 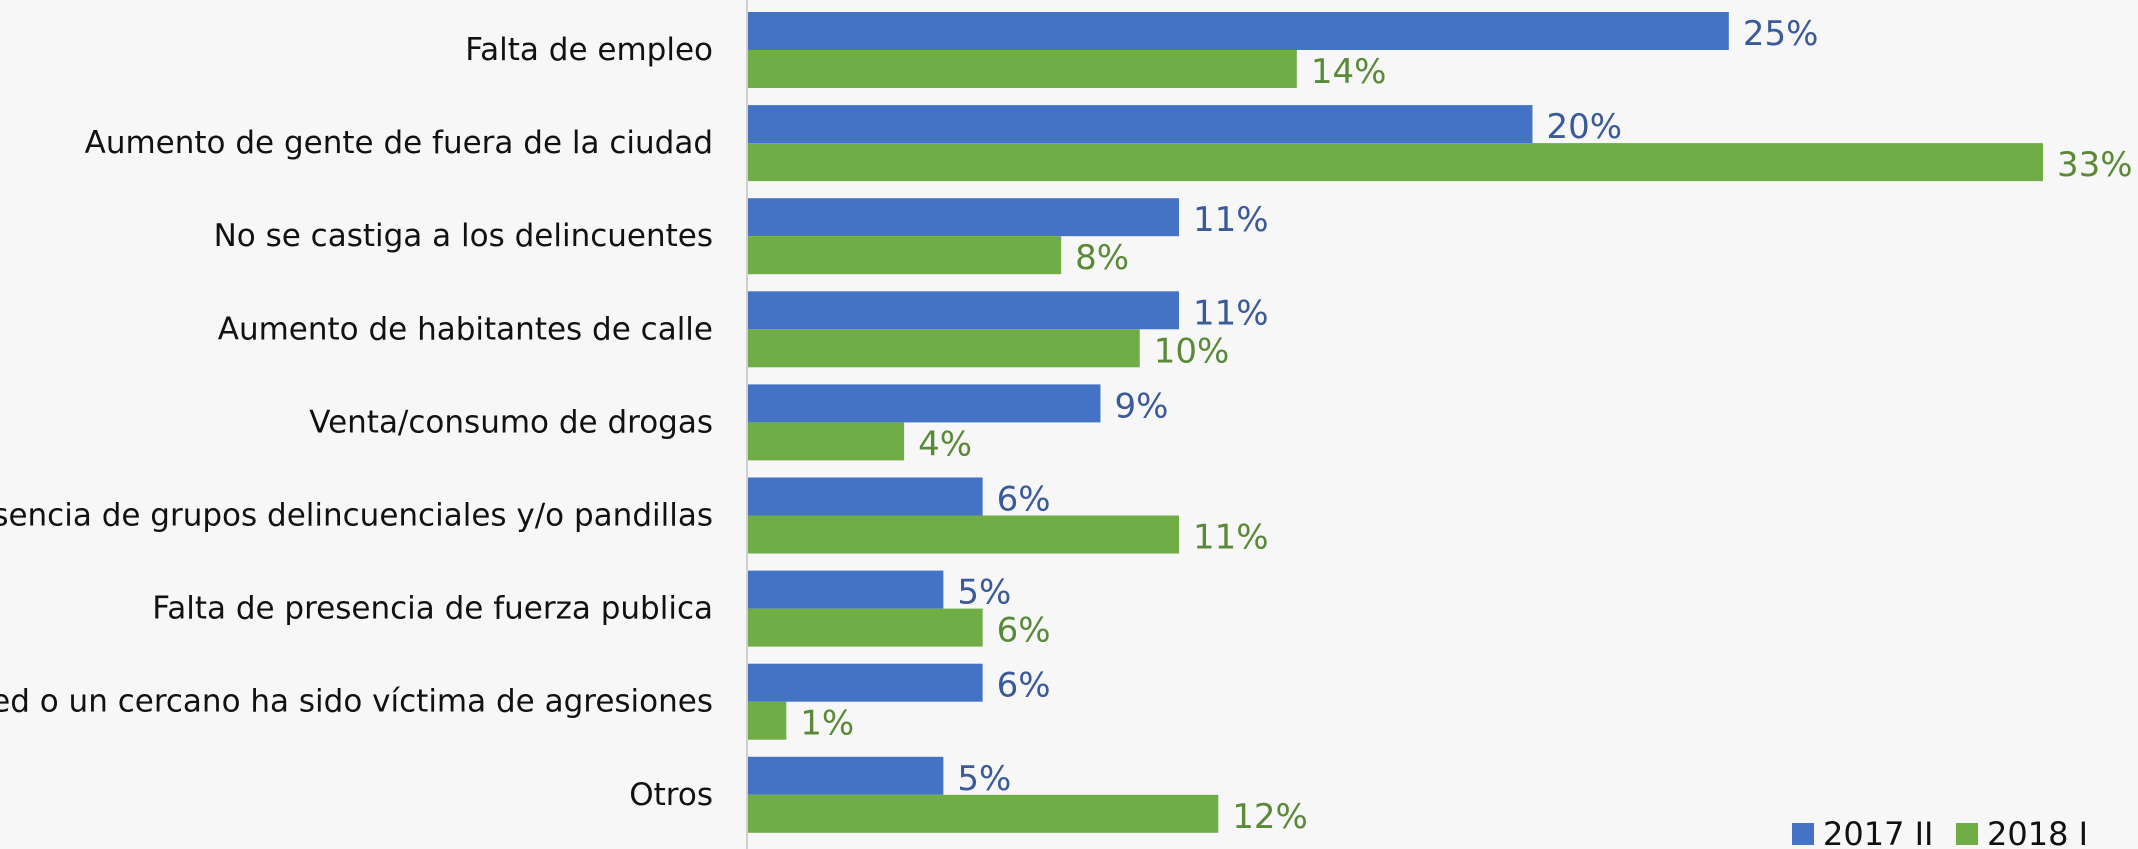 What do you see at coordinates (1141, 406) in the screenshot?
I see `value-label-2017-ii-venta-consumo-de-drogas: 9%` at bounding box center [1141, 406].